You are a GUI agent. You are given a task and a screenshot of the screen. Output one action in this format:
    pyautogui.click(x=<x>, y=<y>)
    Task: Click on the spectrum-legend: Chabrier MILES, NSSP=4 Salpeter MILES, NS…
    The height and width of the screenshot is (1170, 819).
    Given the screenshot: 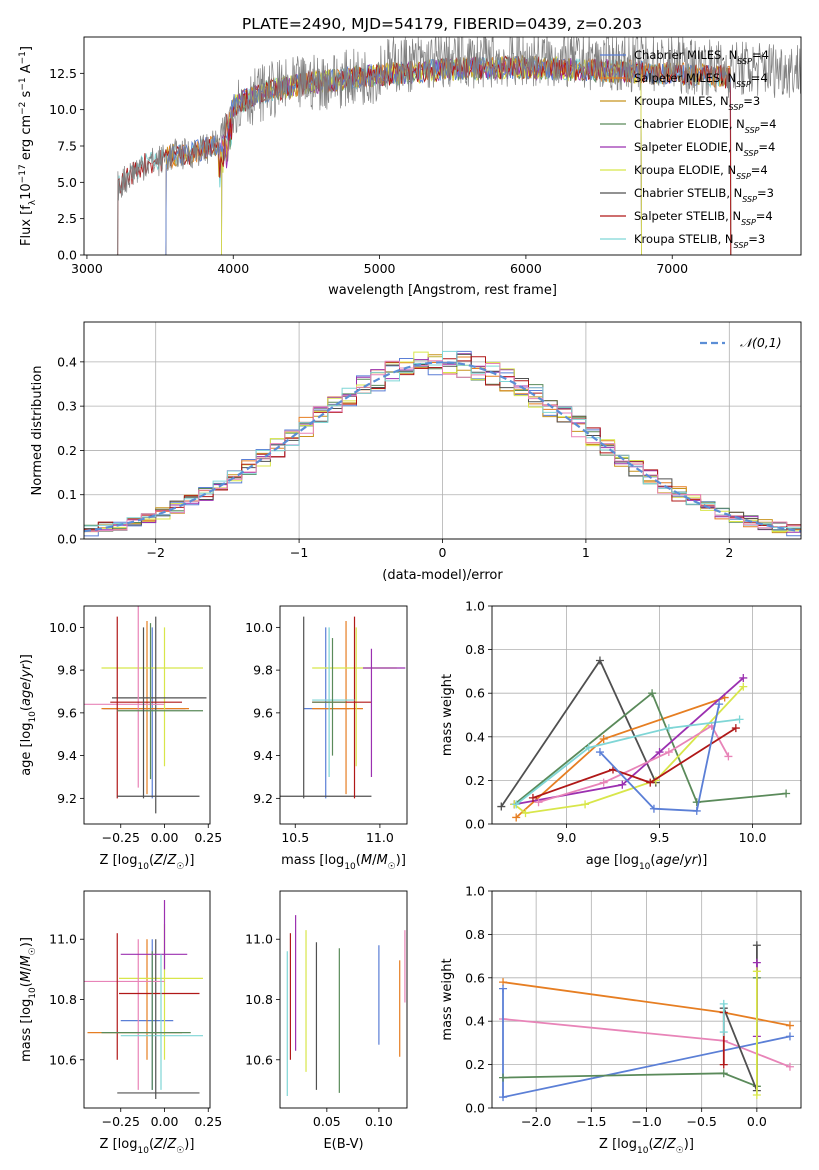 What is the action you would take?
    pyautogui.click(x=688, y=149)
    